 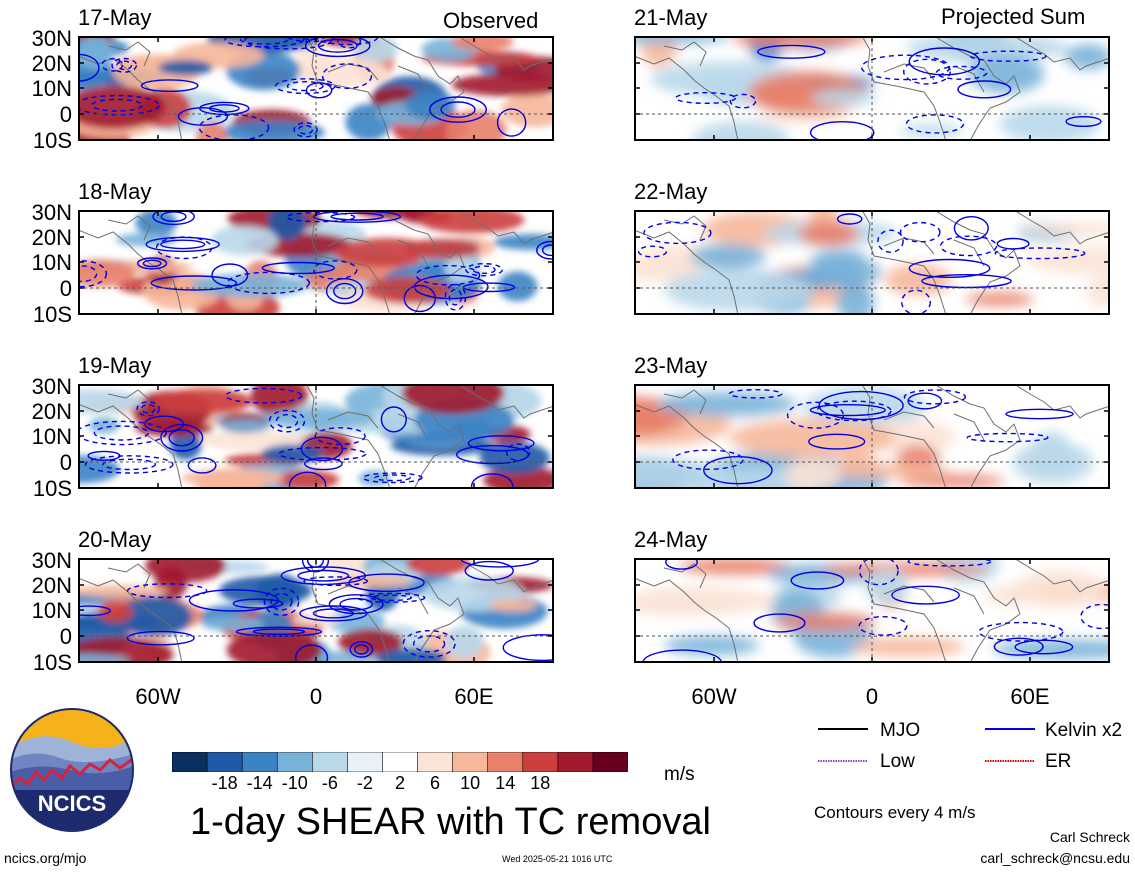 What do you see at coordinates (671, 539) in the screenshot?
I see `panel-title-24-may: 24-May` at bounding box center [671, 539].